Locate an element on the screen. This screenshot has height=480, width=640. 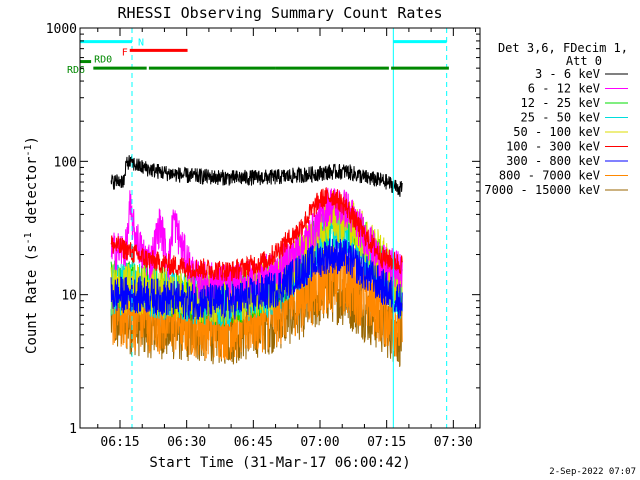
x-tick-label: 06:15 is located at coordinates (119, 442).